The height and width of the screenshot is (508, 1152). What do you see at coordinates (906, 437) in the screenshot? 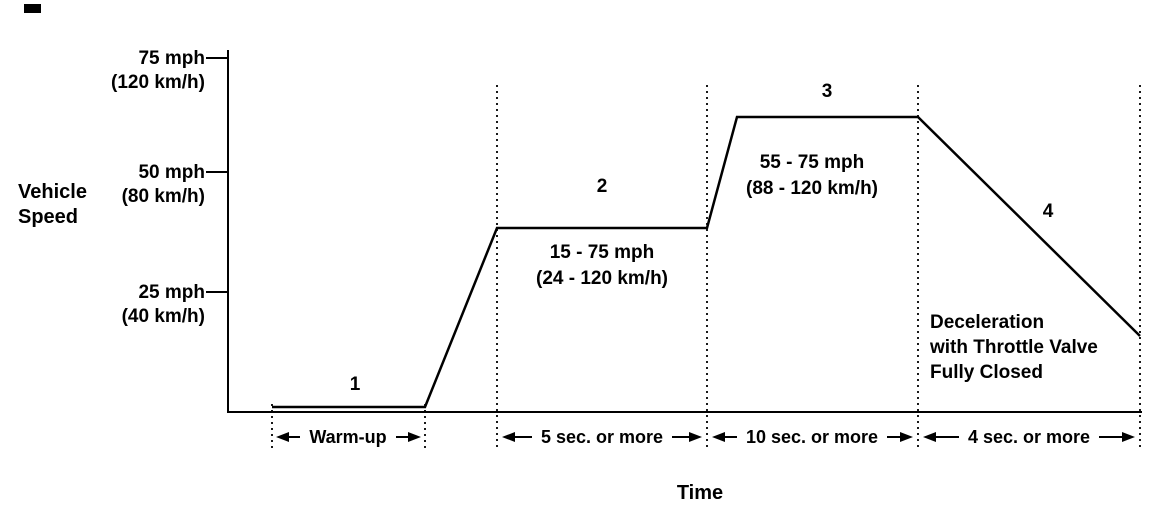
I see `phase-3-arrowhead-right` at bounding box center [906, 437].